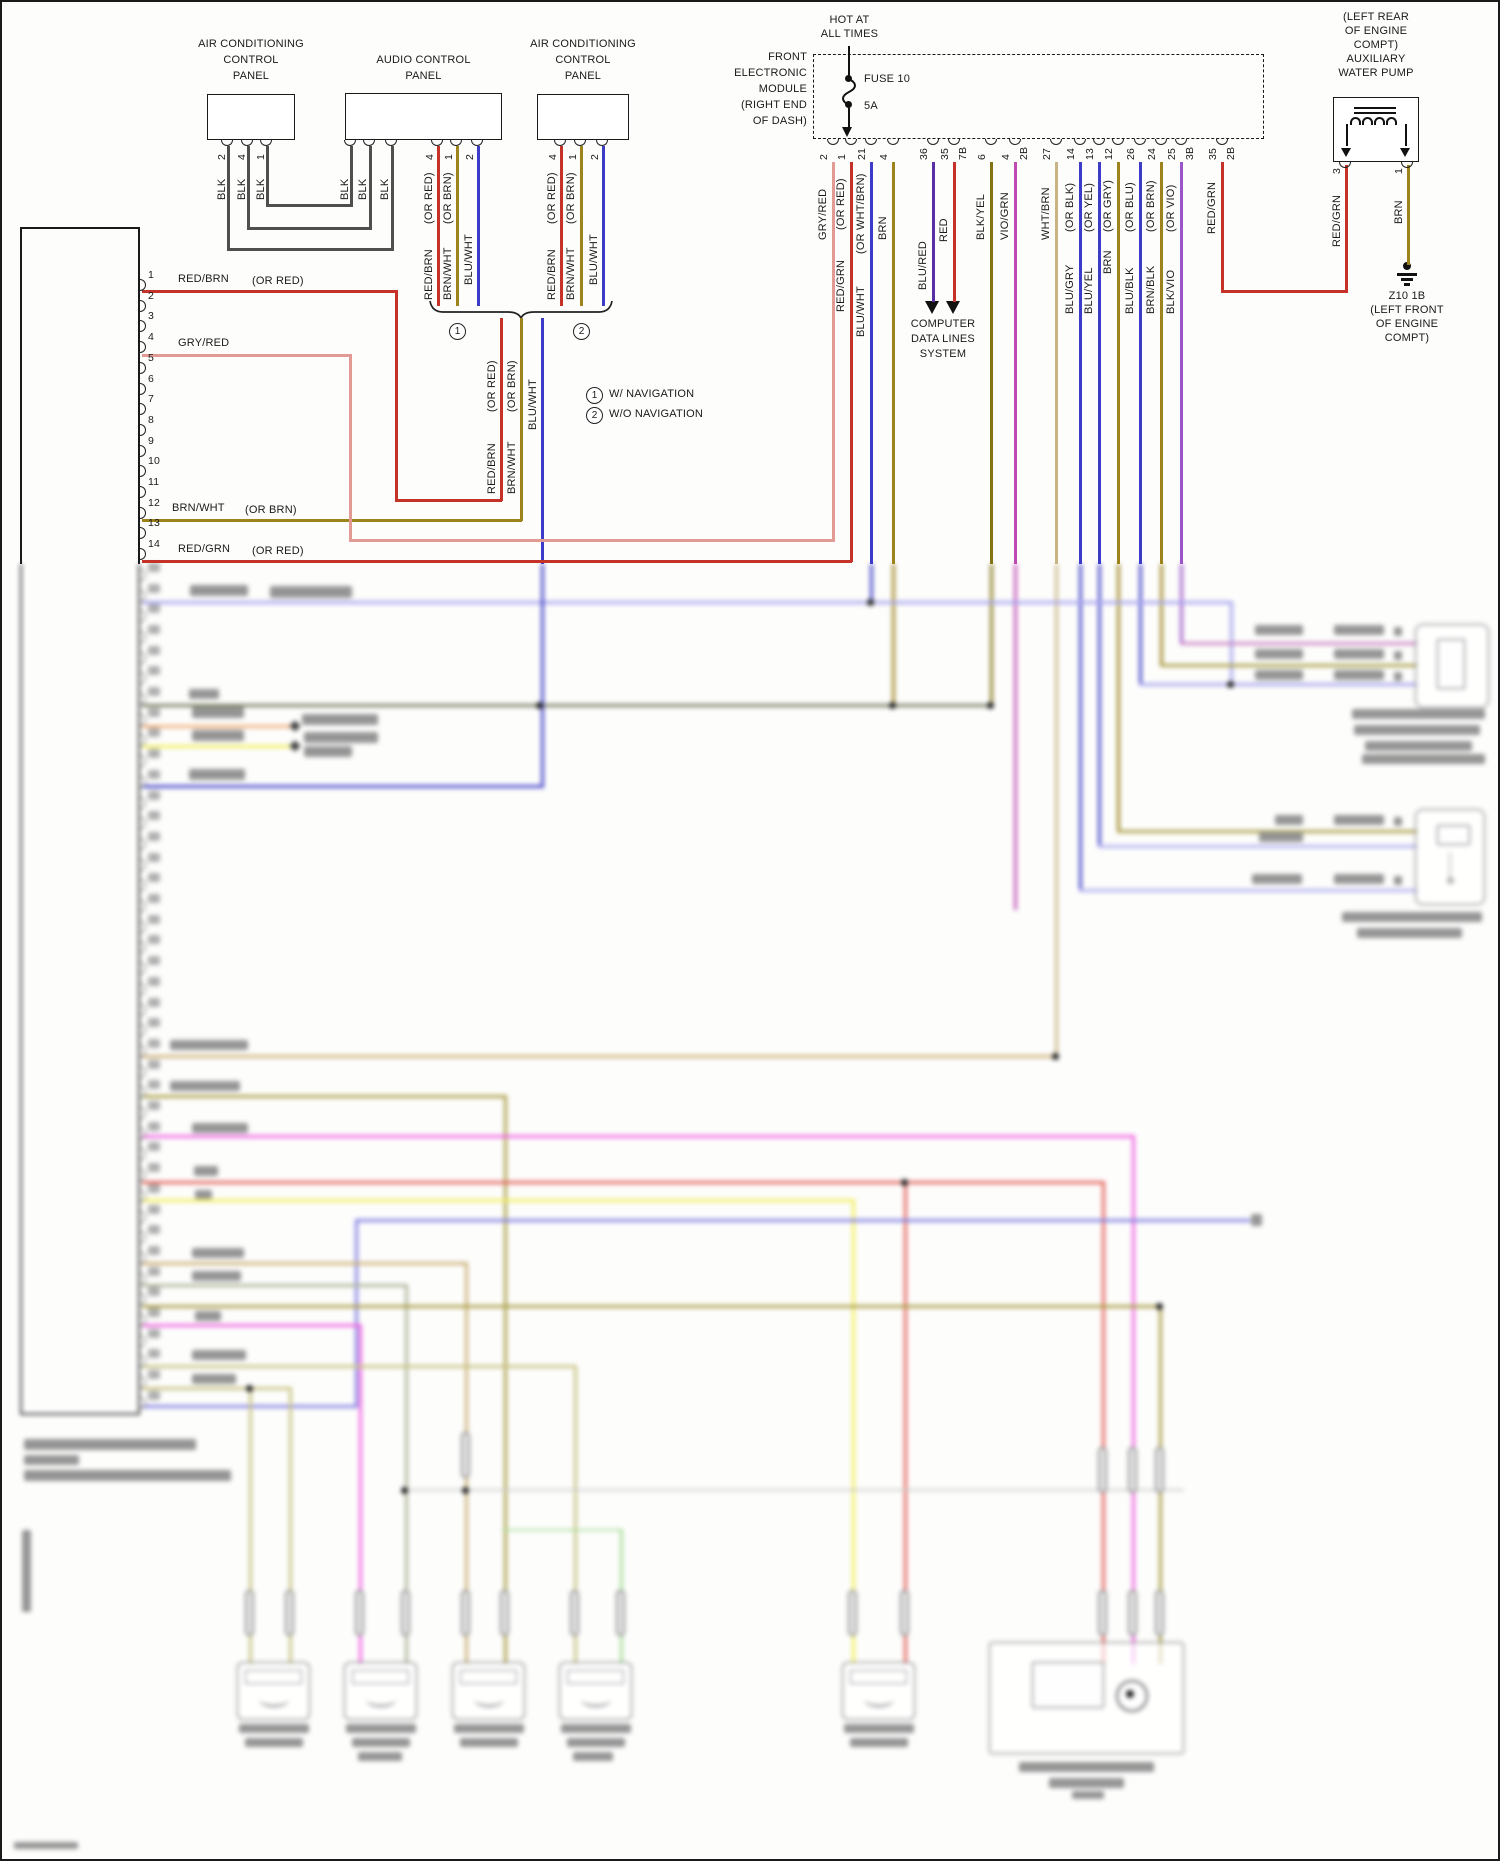 The height and width of the screenshot is (1861, 1500). What do you see at coordinates (1376, 45) in the screenshot?
I see `pump-location: COMPT)` at bounding box center [1376, 45].